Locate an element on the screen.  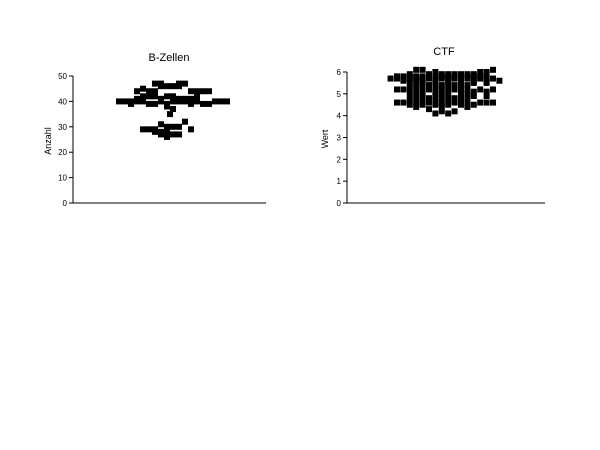
y-tick-label: 3 is located at coordinates (339, 138).